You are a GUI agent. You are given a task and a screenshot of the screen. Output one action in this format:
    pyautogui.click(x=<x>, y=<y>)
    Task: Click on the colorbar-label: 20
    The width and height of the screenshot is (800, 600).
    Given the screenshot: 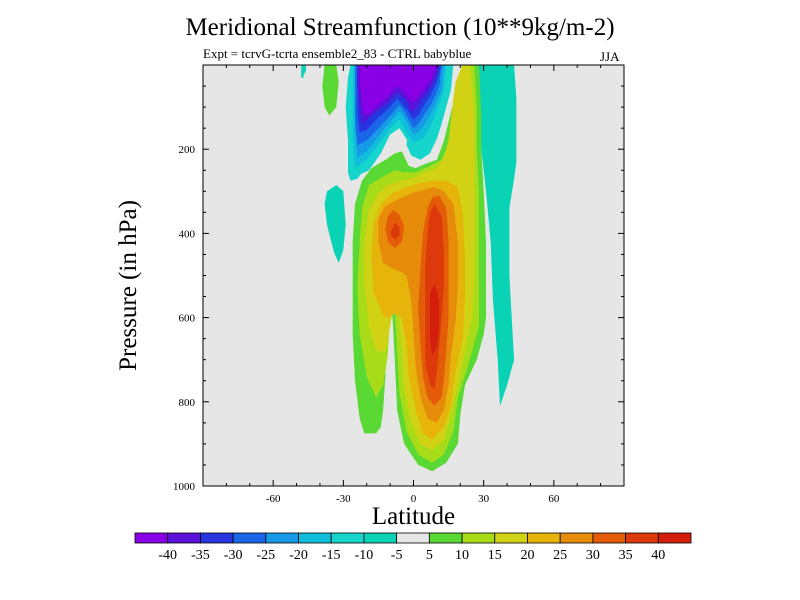 What is the action you would take?
    pyautogui.click(x=527, y=555)
    